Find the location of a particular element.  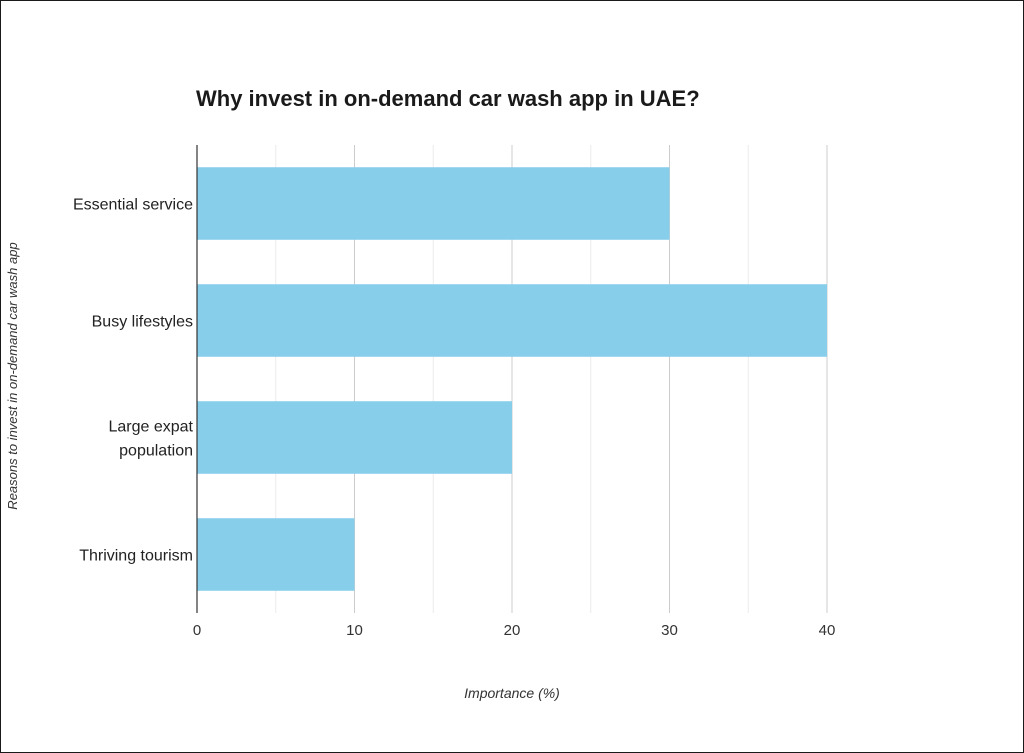

x-tick-label: 40 is located at coordinates (827, 630).